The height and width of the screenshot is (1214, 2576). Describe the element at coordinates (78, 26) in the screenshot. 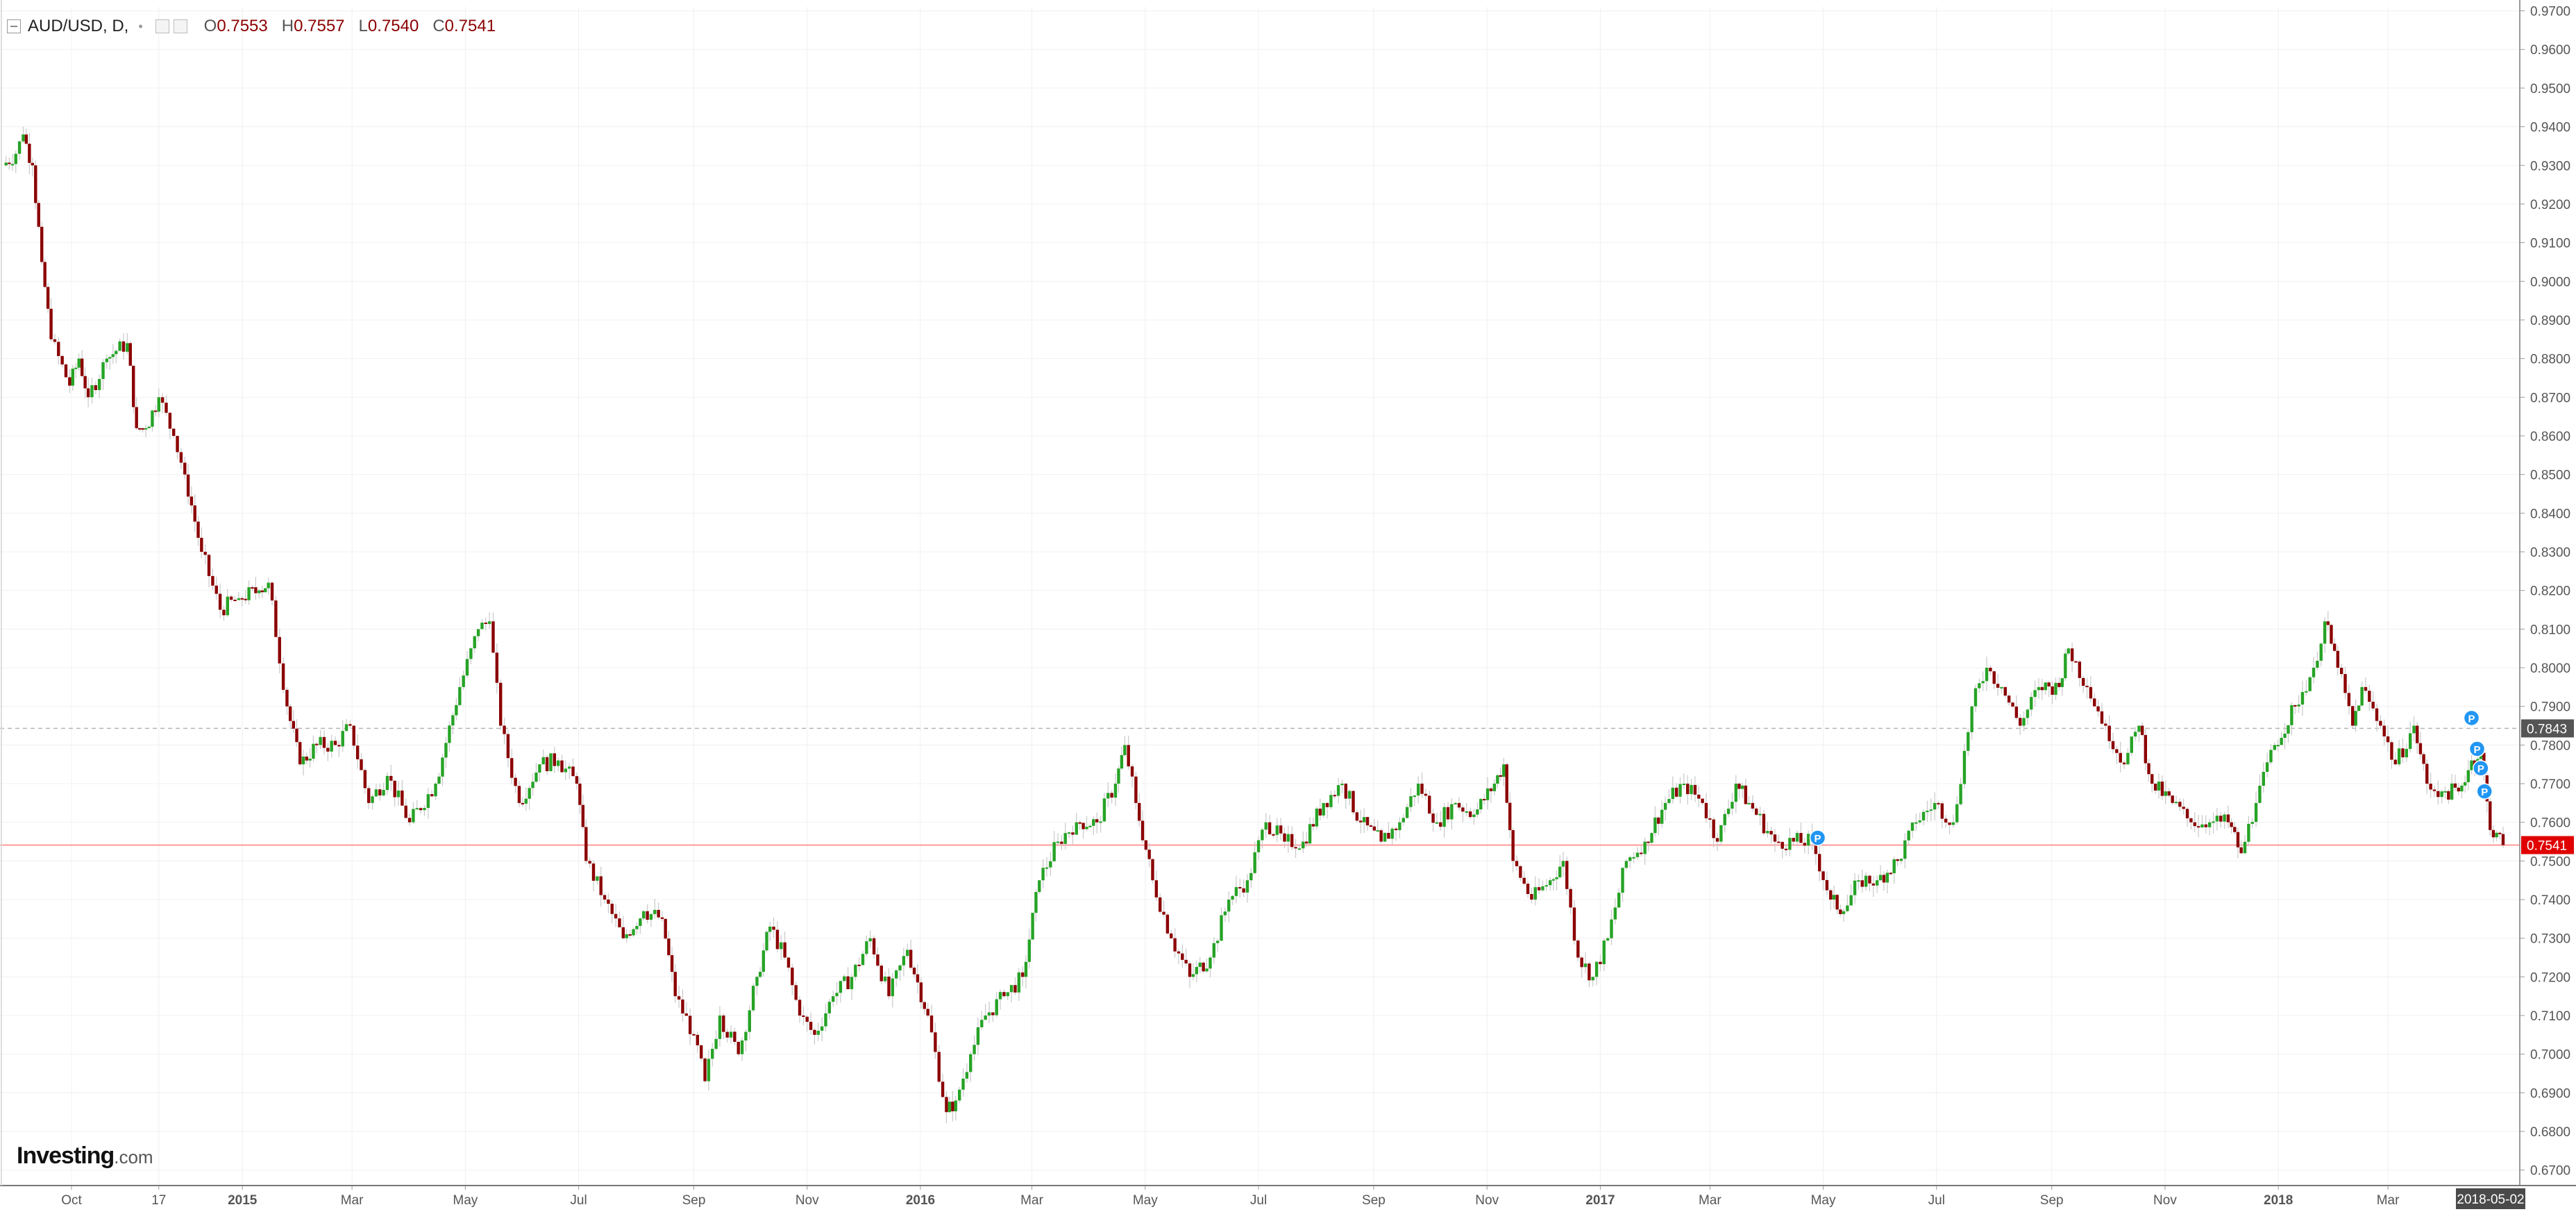

I see `symbol-label: AUD/USD, D,` at that location.